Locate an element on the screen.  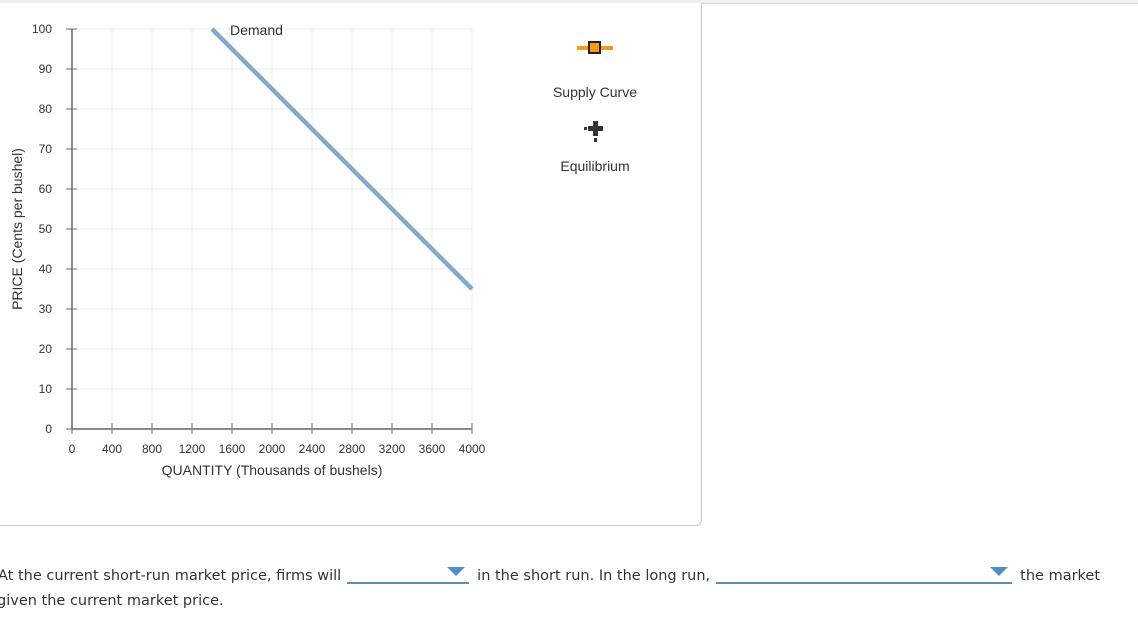
legend: Supply Curve Equilibrium is located at coordinates (595, 107).